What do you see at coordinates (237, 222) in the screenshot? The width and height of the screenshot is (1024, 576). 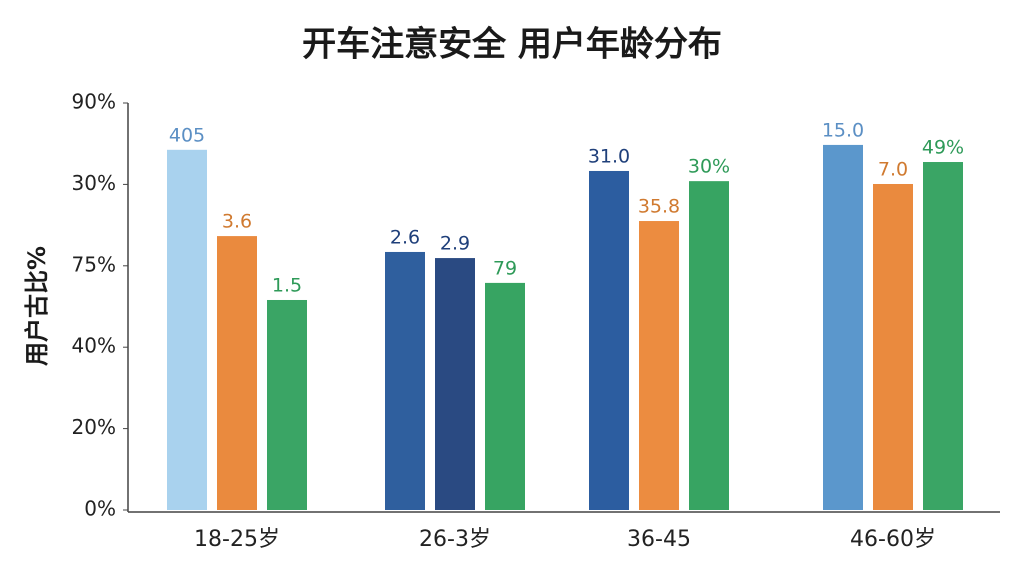 I see `value-label: 3.6` at bounding box center [237, 222].